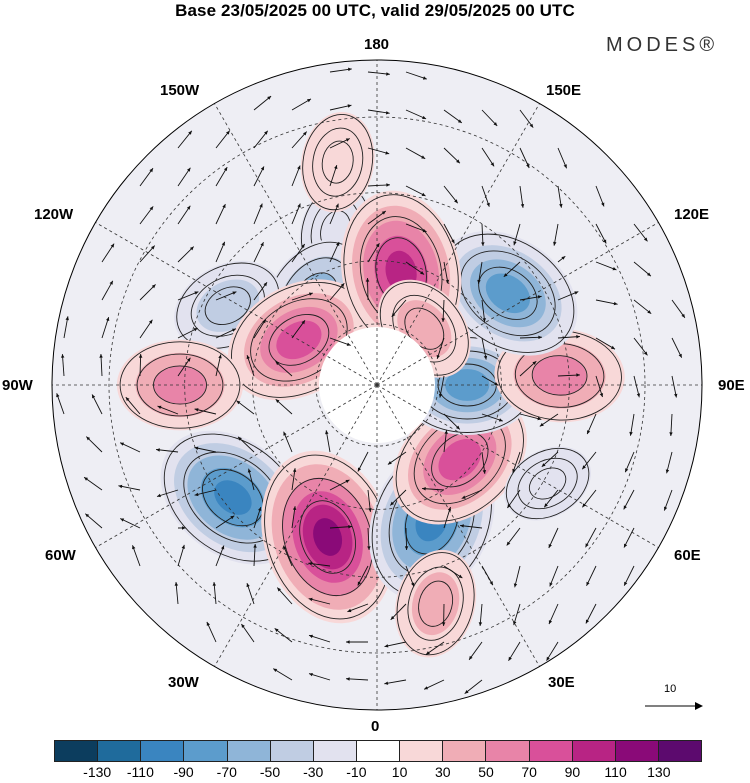  Describe the element at coordinates (731, 385) in the screenshot. I see `lon-label-90e: 90E` at that location.